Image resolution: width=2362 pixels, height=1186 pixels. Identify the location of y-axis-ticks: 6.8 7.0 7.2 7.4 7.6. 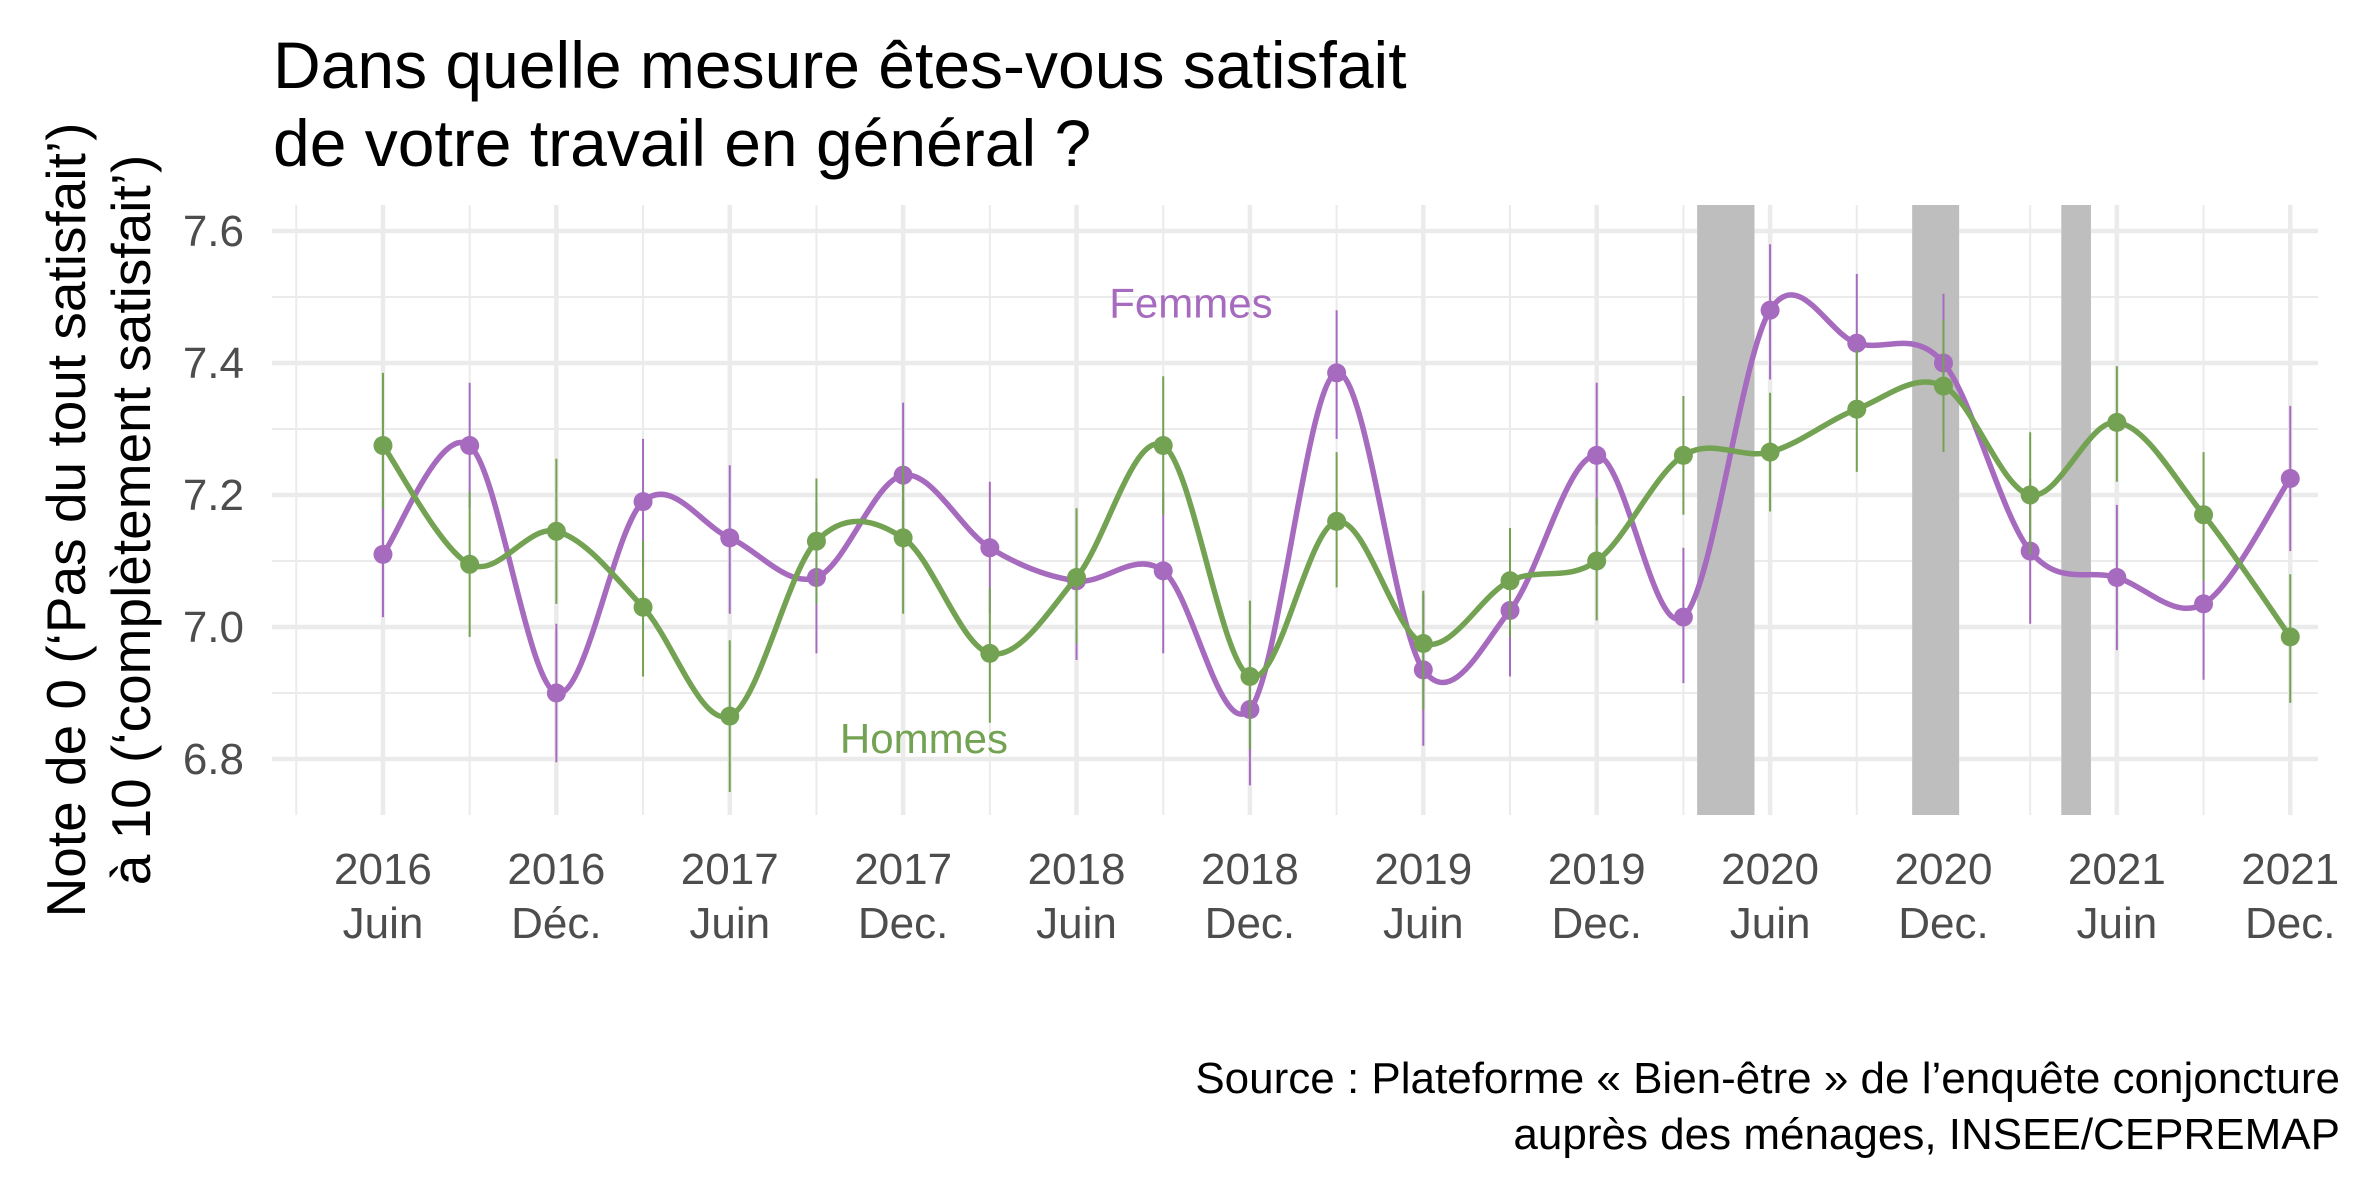
(213, 495).